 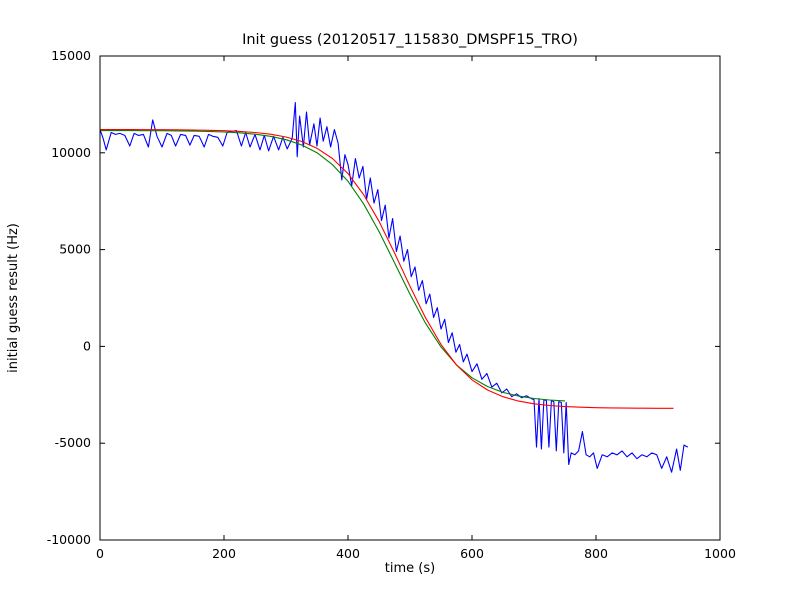 What do you see at coordinates (596, 553) in the screenshot?
I see `x-tick-label: 800` at bounding box center [596, 553].